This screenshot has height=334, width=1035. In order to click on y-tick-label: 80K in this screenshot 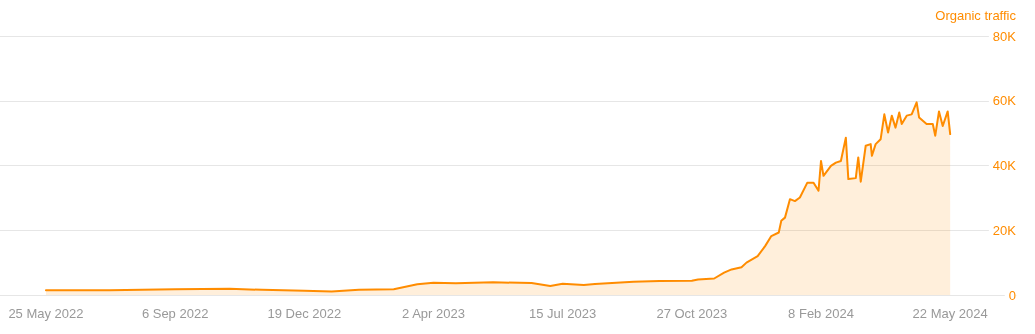, I will do `click(1004, 36)`.